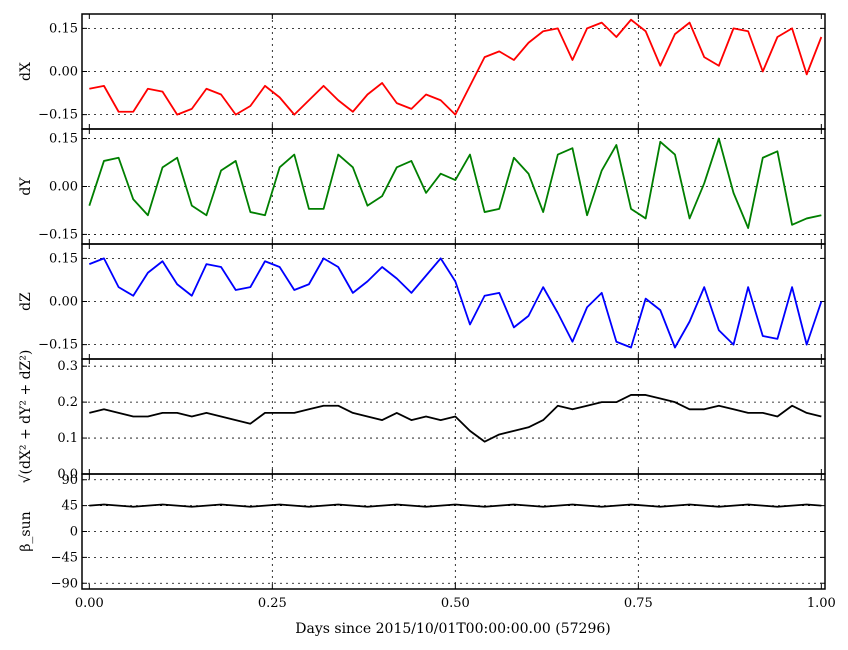  I want to click on xtick-label-4: 1.00, so click(821, 603).